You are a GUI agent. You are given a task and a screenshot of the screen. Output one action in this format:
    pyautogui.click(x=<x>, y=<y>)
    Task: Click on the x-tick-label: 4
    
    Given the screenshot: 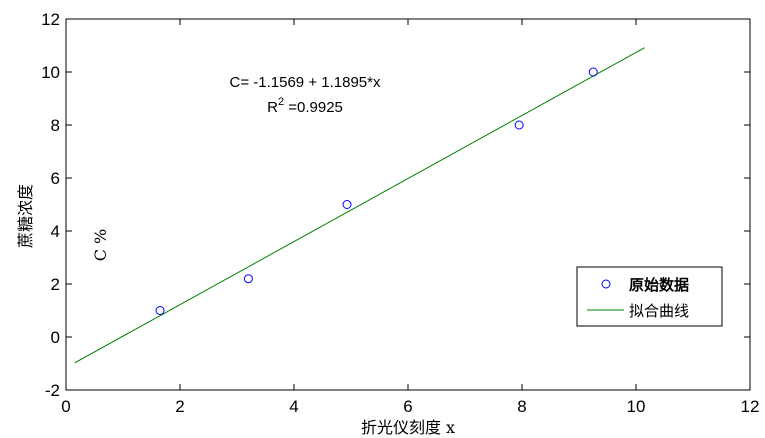 What is the action you would take?
    pyautogui.click(x=293, y=406)
    